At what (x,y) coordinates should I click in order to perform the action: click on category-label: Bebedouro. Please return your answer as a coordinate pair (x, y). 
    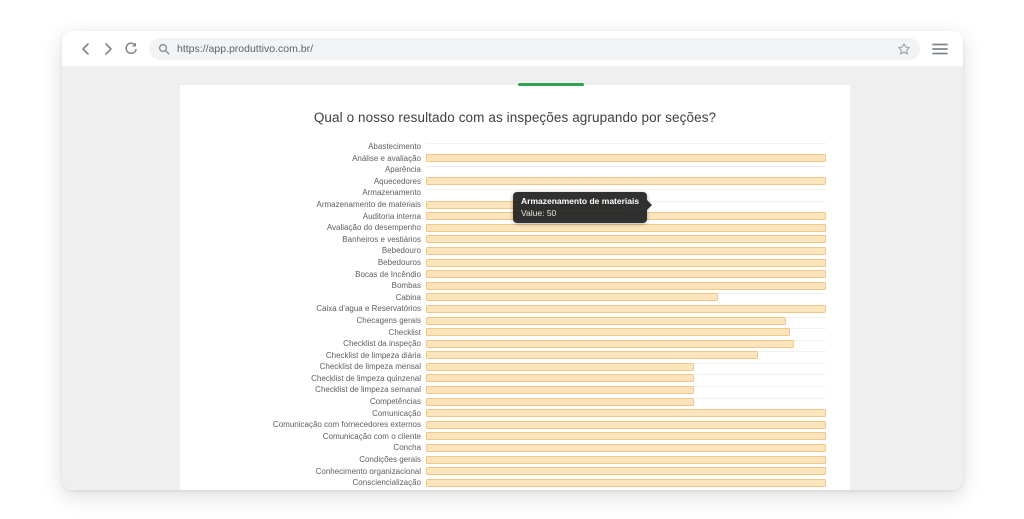
    Looking at the image, I should click on (401, 251).